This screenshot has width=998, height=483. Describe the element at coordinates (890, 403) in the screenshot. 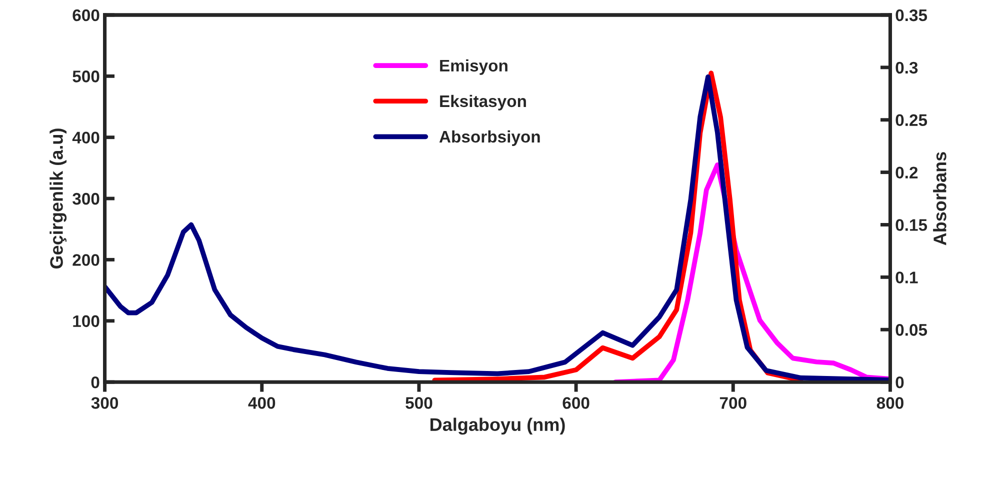

I see `x-tick-label: 800` at that location.